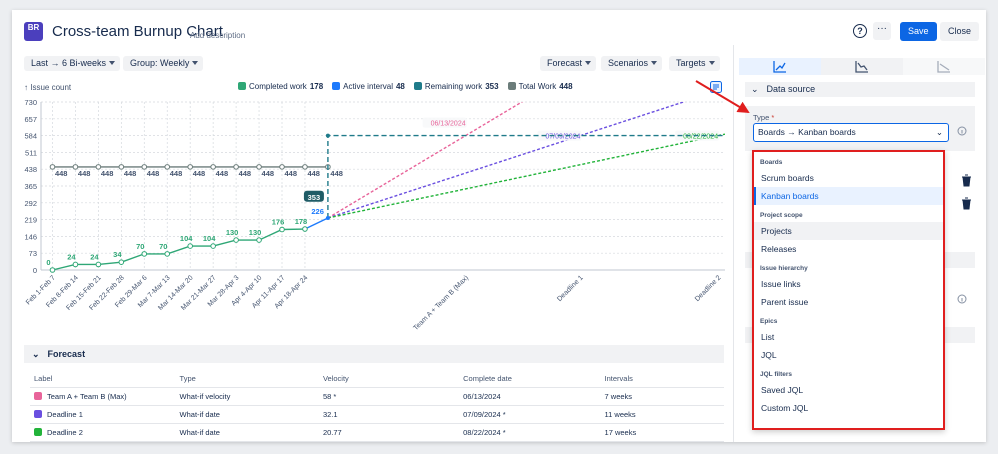  Describe the element at coordinates (785, 408) in the screenshot. I see `option: Custom JQL` at that location.